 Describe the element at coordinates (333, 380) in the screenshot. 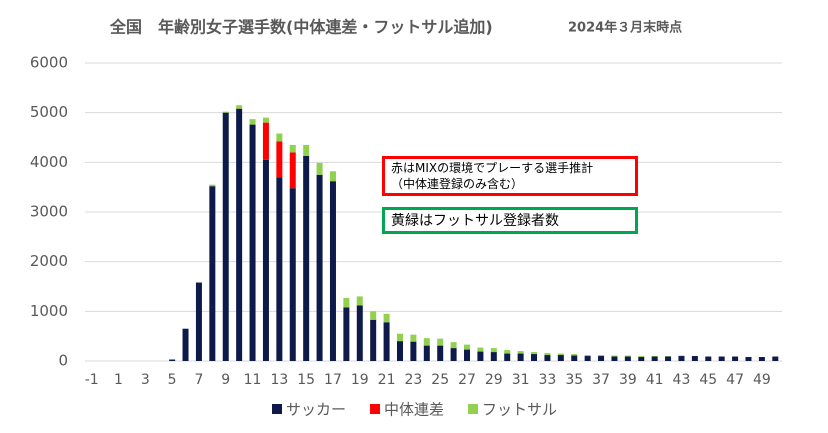

I see `x-tick-label: 17` at that location.